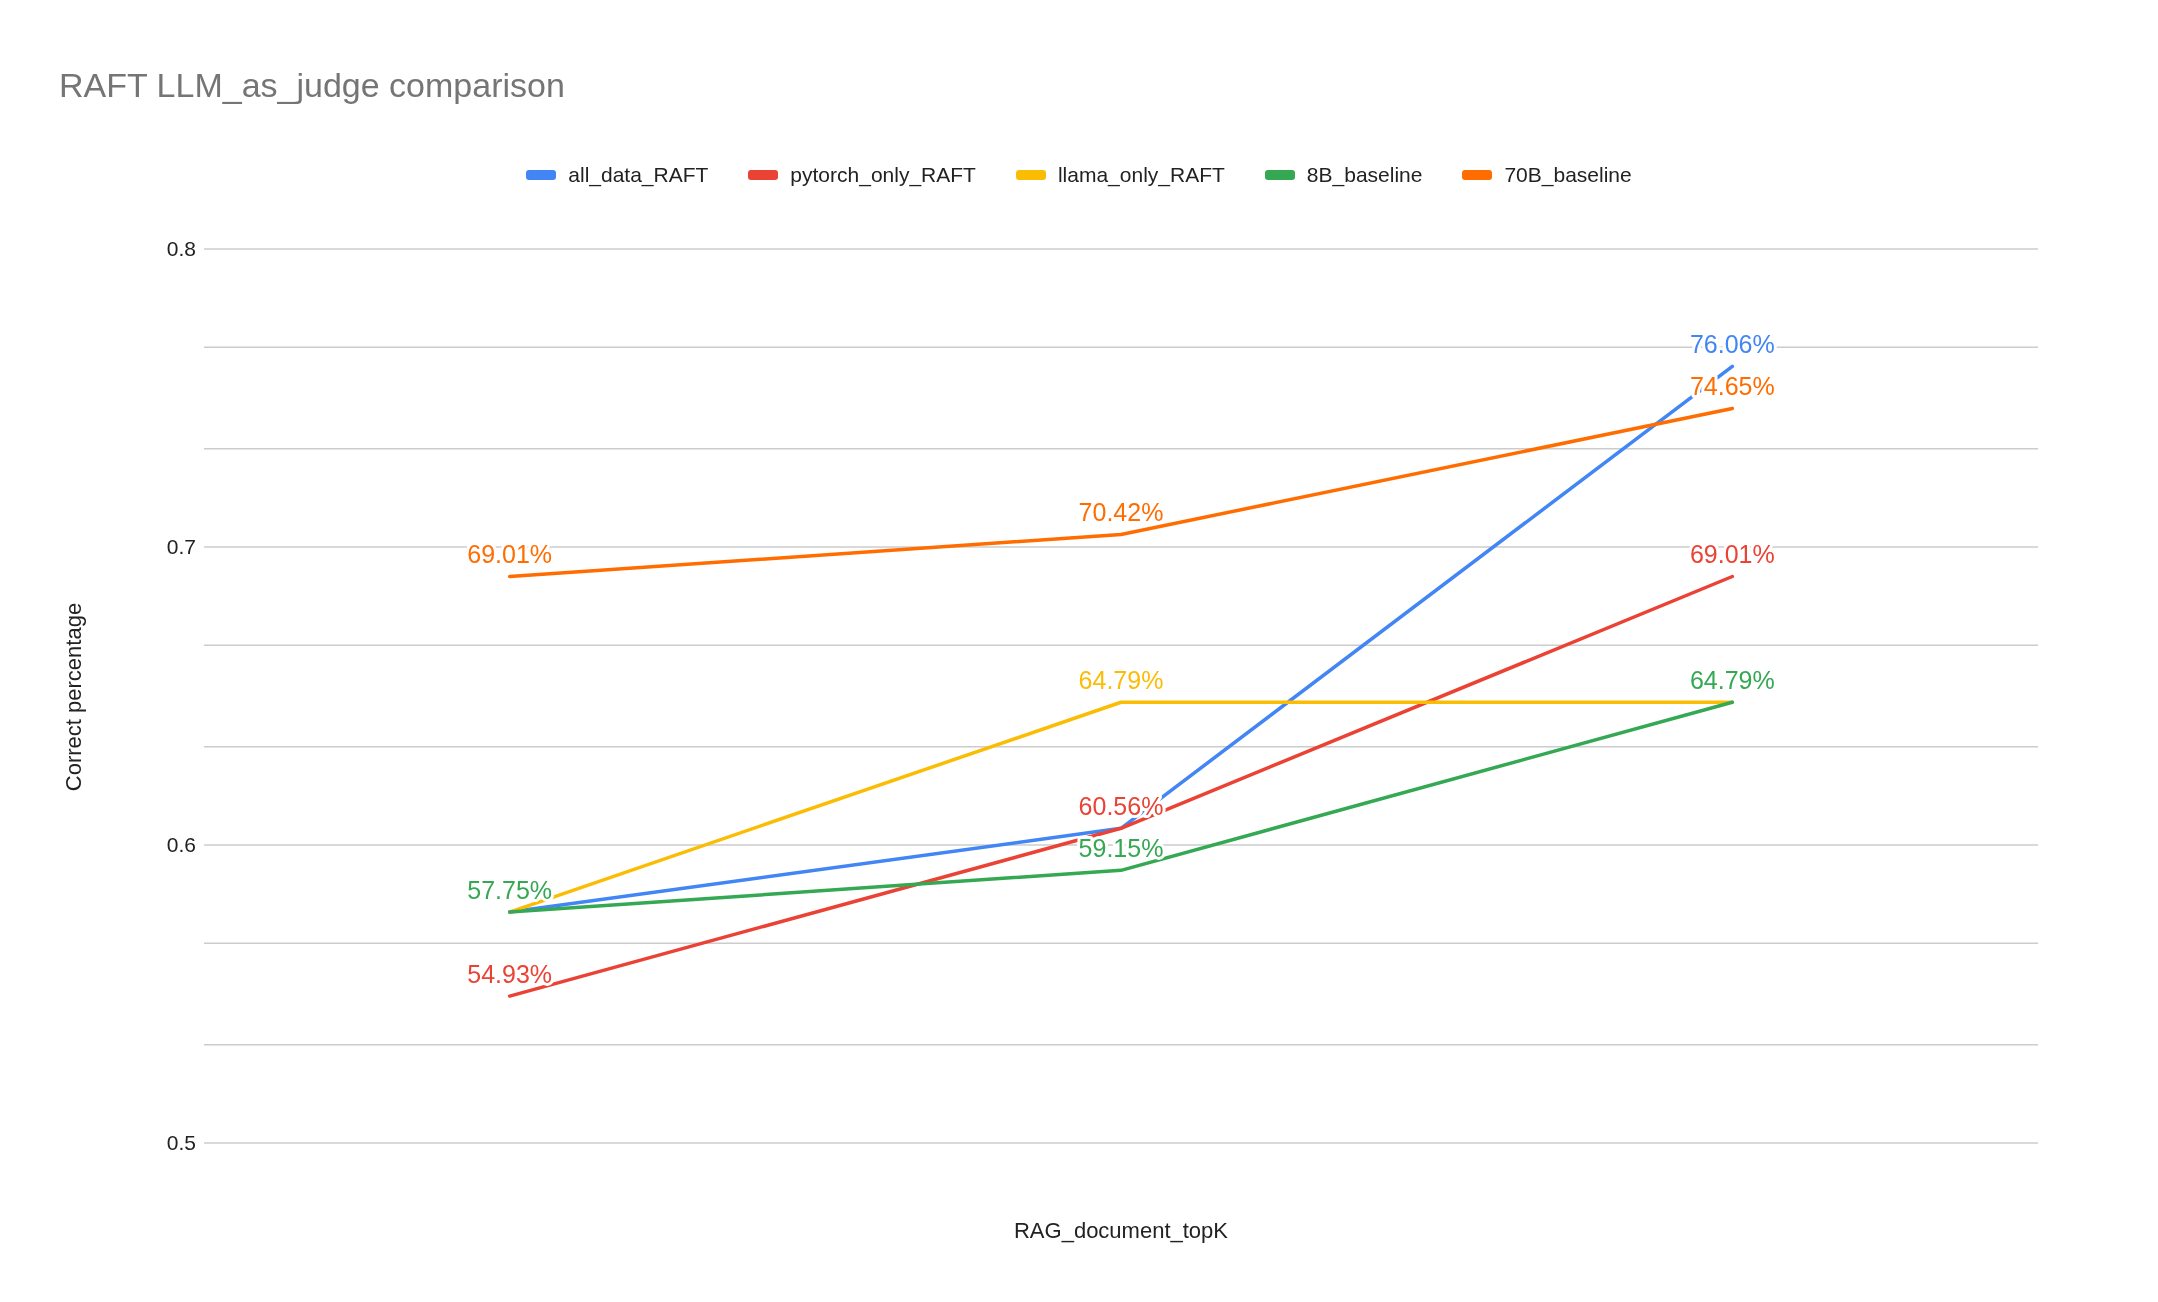 The height and width of the screenshot is (1302, 2158). Describe the element at coordinates (1732, 343) in the screenshot. I see `data-label: 76.06%` at that location.